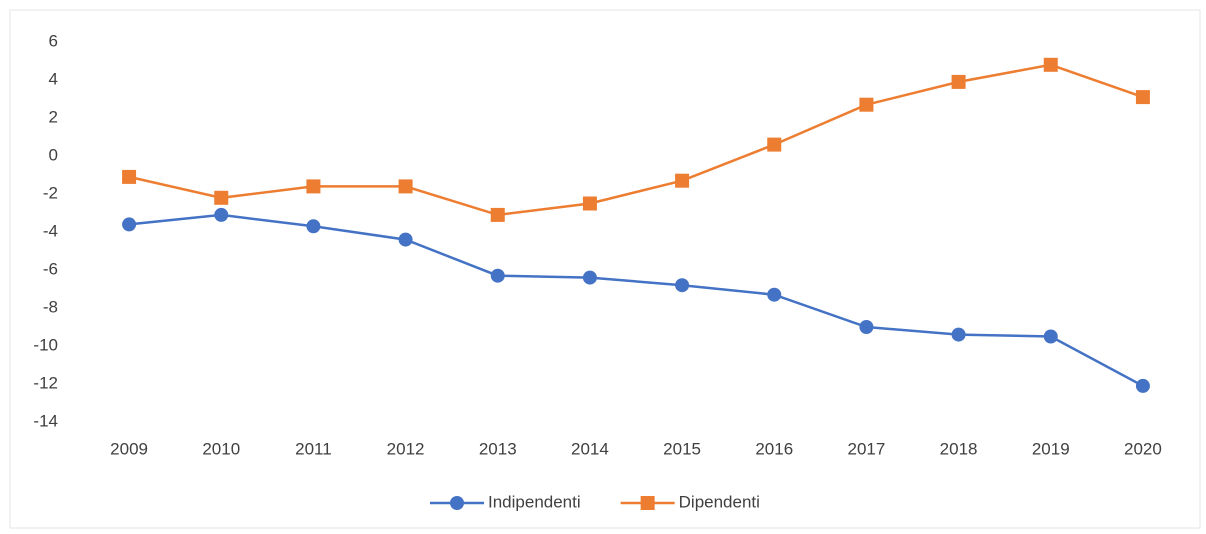 Image resolution: width=1206 pixels, height=534 pixels. Describe the element at coordinates (590, 448) in the screenshot. I see `x-tick-label: 2014` at that location.